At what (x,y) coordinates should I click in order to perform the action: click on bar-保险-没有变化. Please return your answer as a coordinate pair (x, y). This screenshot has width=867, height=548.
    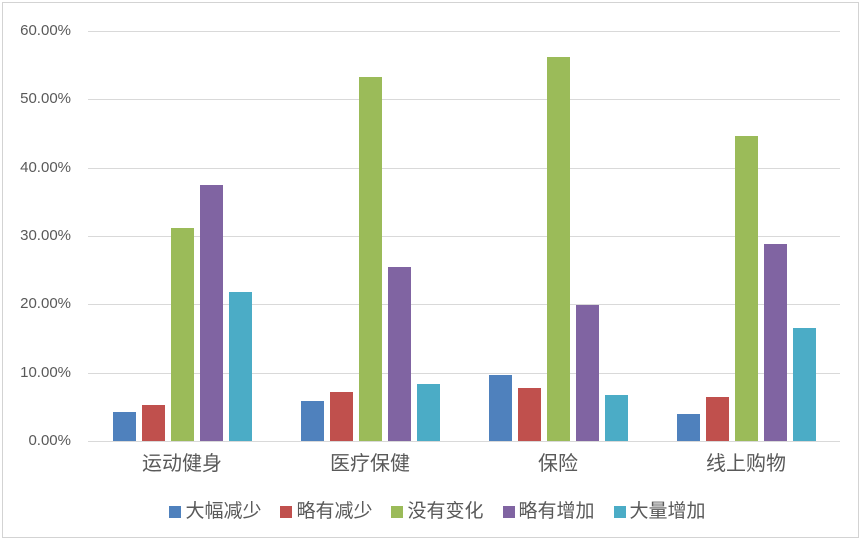
    Looking at the image, I should click on (558, 248).